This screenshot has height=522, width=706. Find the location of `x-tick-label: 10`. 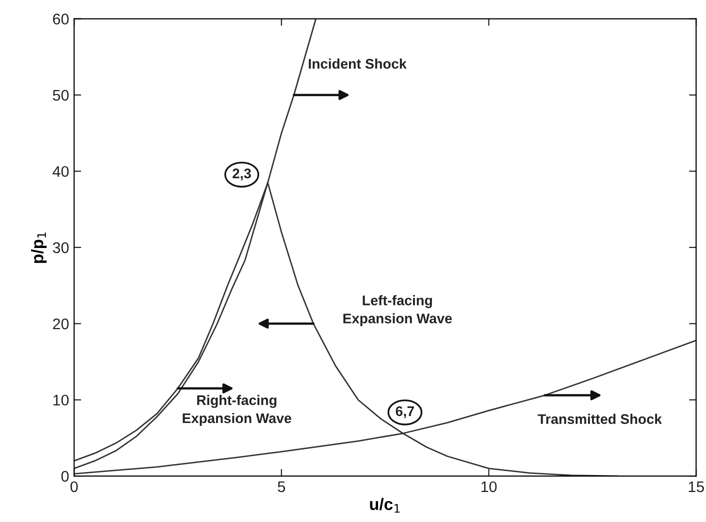

x-tick-label: 10 is located at coordinates (489, 486).